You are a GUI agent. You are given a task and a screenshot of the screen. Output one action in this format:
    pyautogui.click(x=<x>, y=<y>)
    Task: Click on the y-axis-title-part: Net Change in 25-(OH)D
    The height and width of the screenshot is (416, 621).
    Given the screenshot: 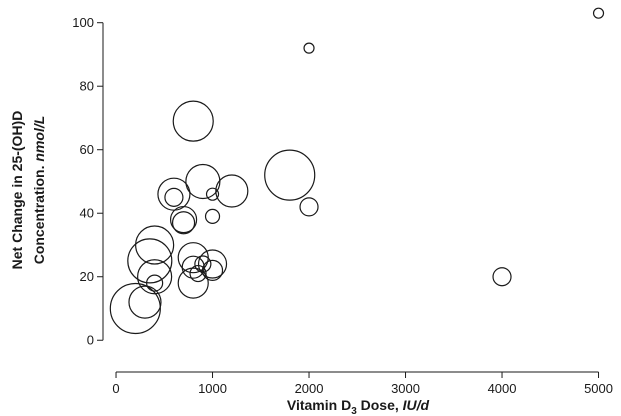 What is the action you would take?
    pyautogui.click(x=17, y=190)
    